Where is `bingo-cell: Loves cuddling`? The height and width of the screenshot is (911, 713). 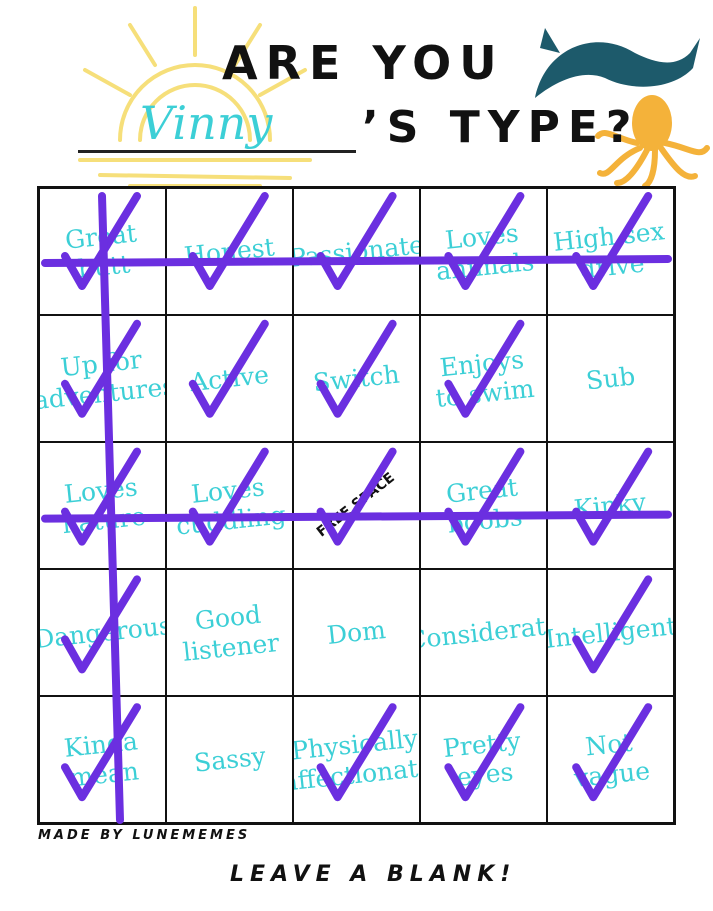 bingo-cell: Loves cuddling is located at coordinates (229, 505).